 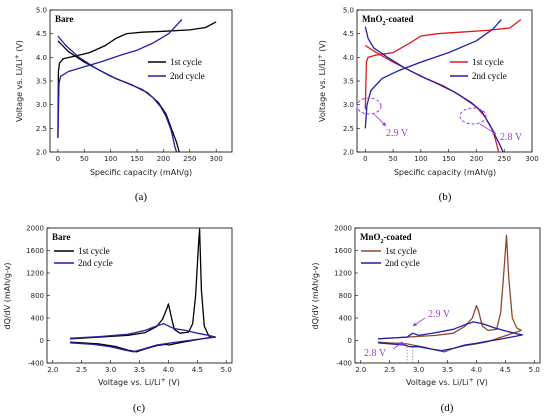 I want to click on panel-label: (c), so click(x=139, y=408).